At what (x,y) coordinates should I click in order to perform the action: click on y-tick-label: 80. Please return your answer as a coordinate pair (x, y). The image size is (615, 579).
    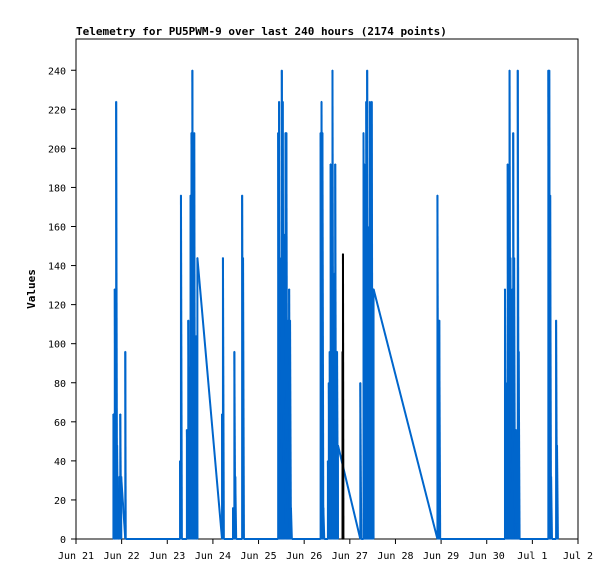
    Looking at the image, I should click on (60, 384).